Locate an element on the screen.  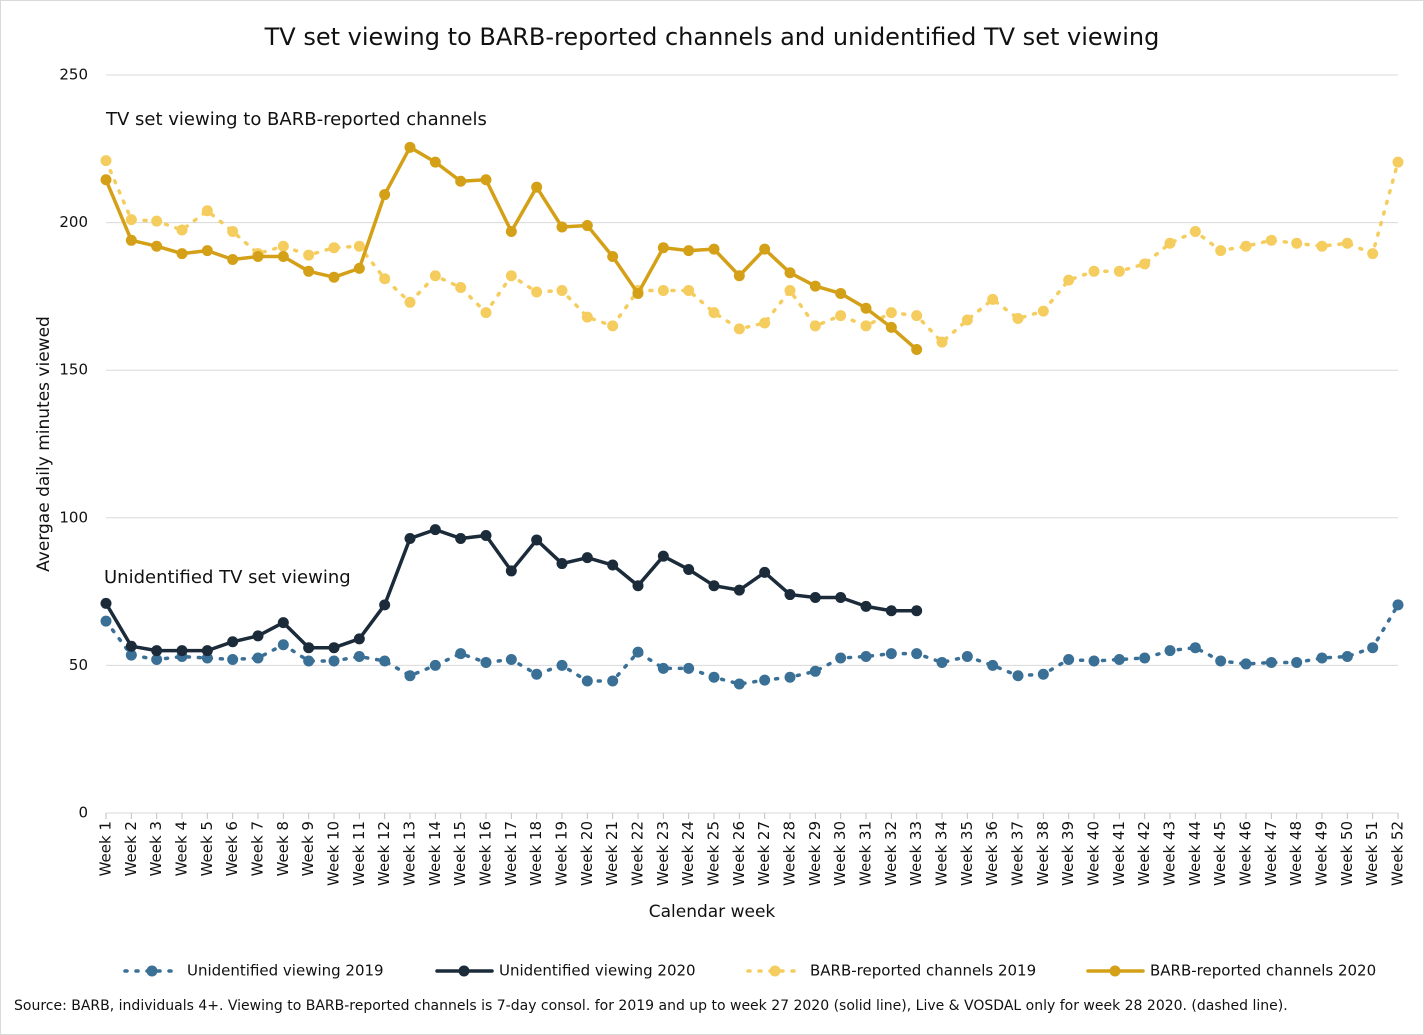
x-tick-label: Week 5 is located at coordinates (207, 848).